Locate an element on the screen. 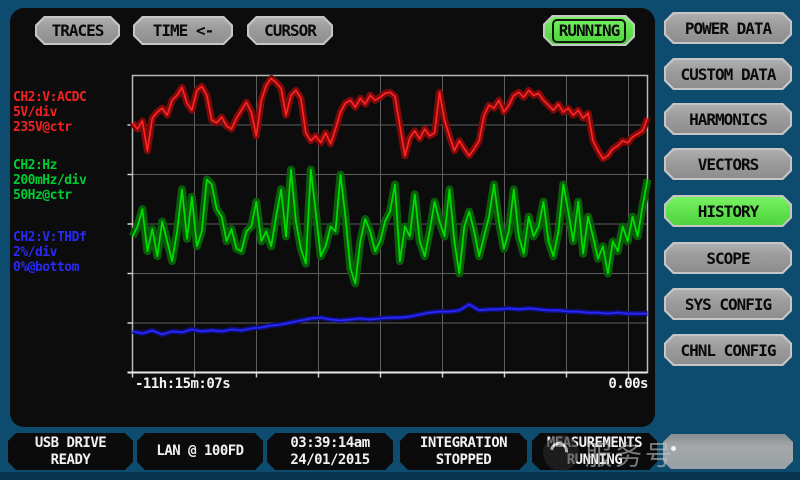  time-button-label: TIME <- is located at coordinates (183, 30).